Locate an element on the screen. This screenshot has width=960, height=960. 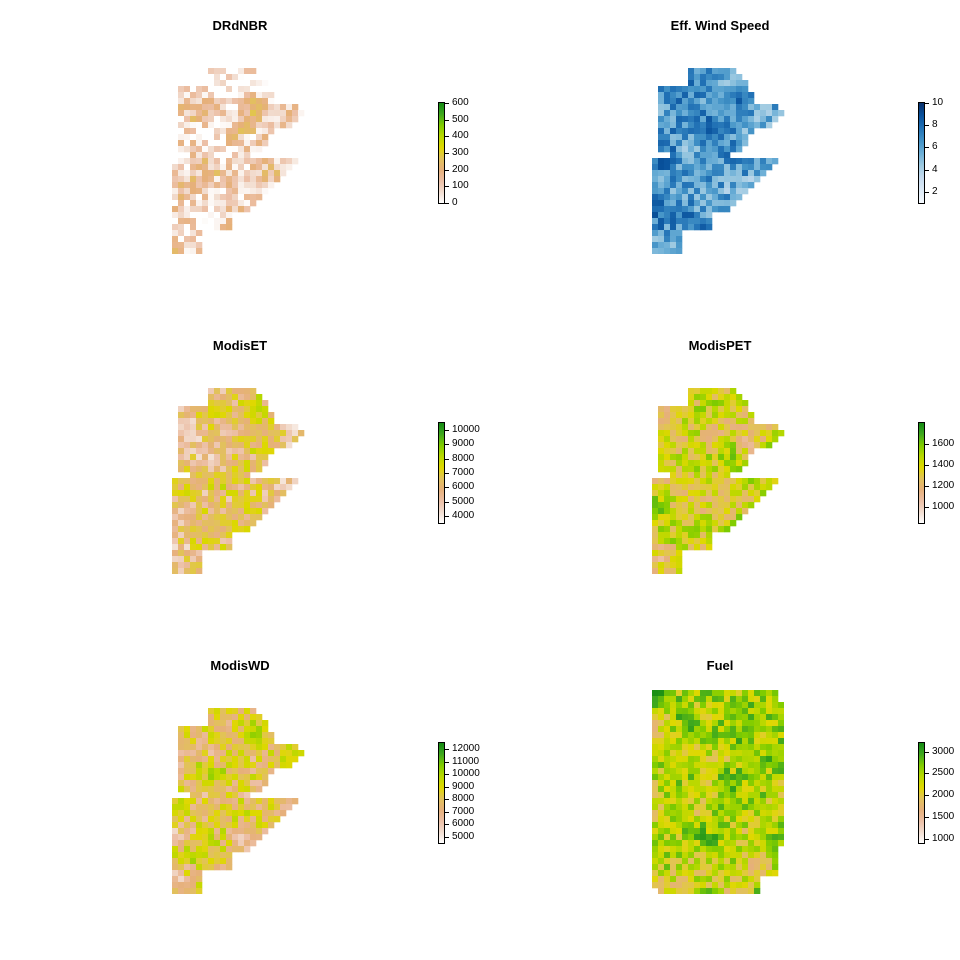
raster-map is located at coordinates (238, 801).